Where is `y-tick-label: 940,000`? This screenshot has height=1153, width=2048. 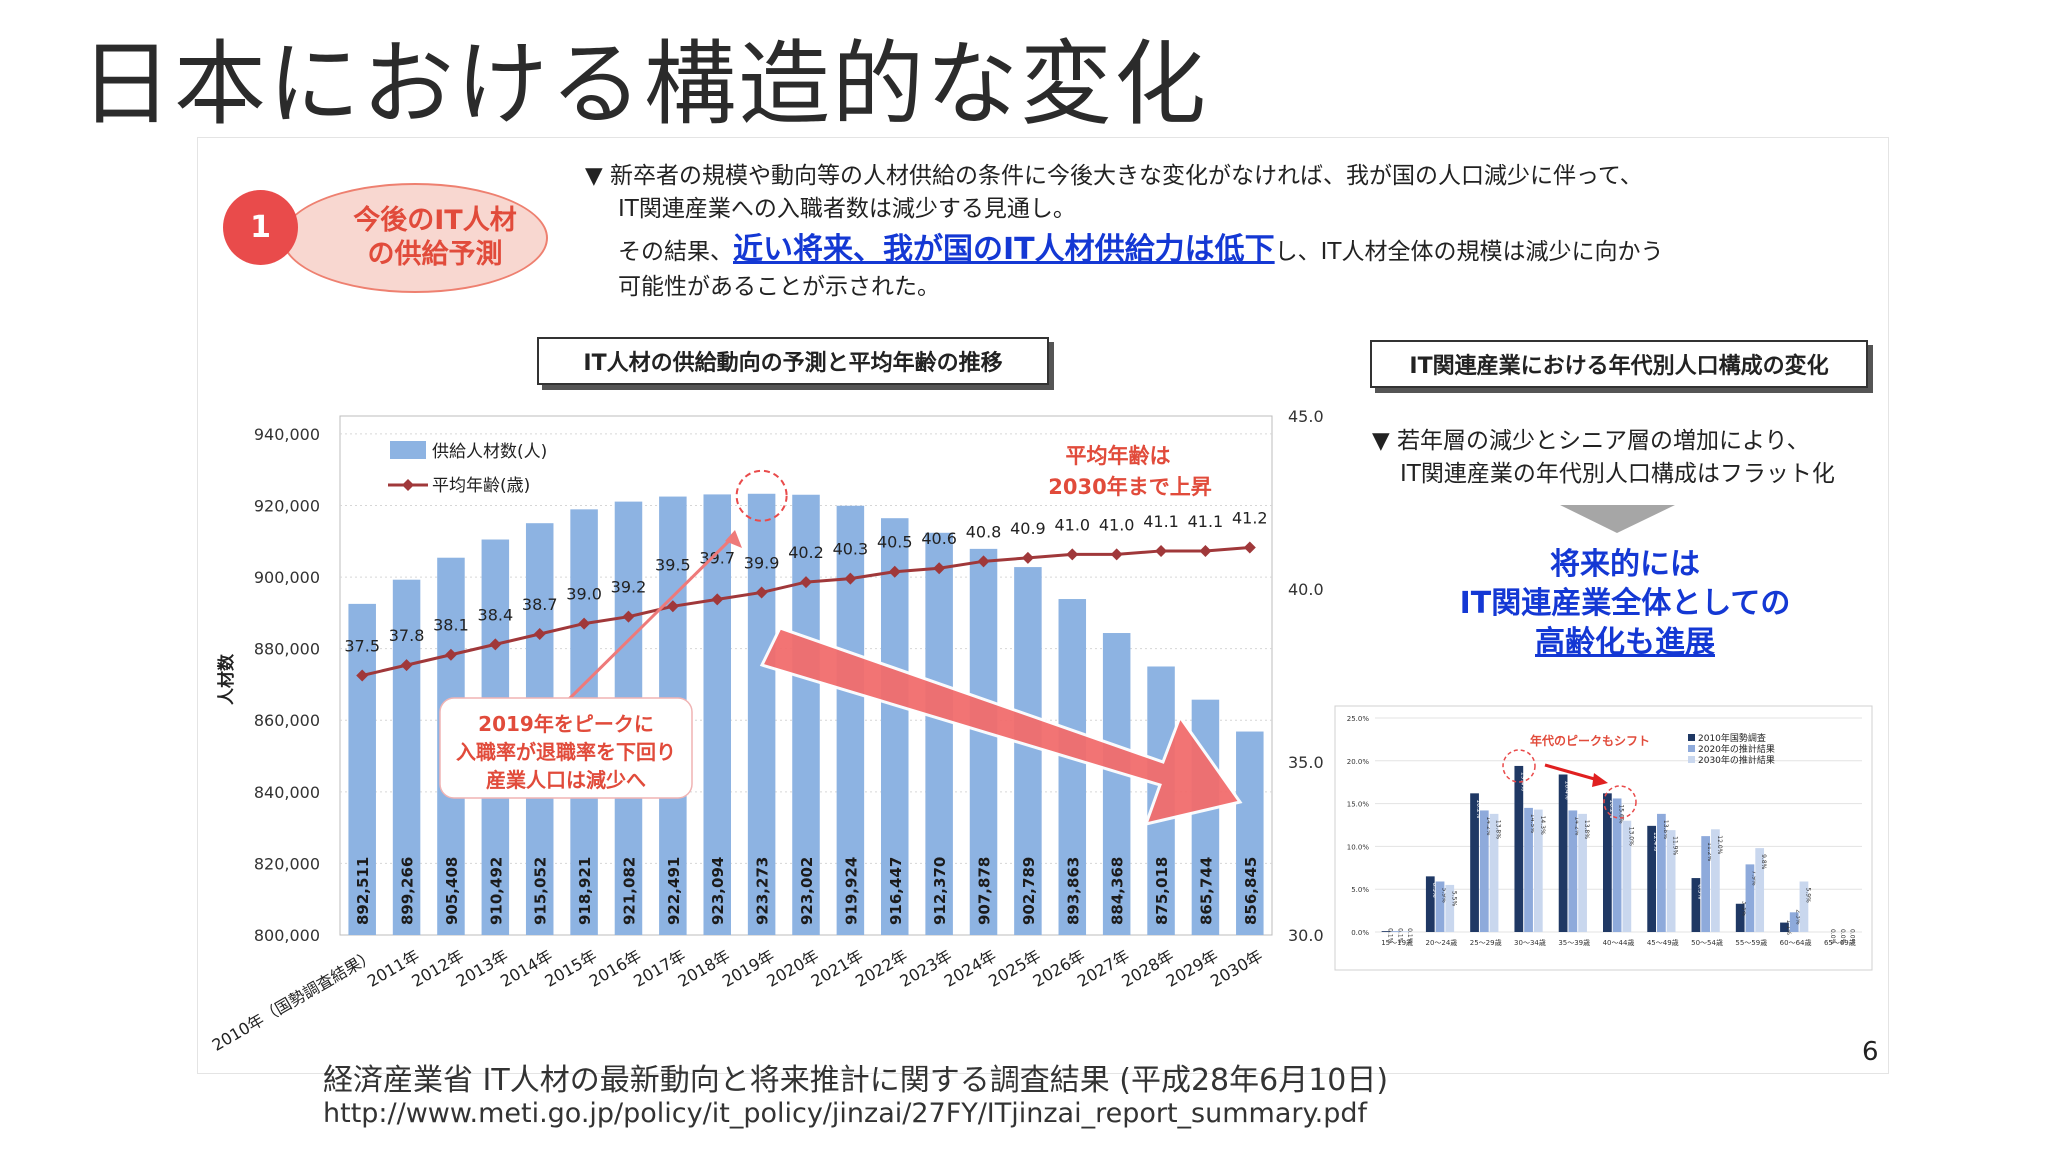 y-tick-label: 940,000 is located at coordinates (287, 434).